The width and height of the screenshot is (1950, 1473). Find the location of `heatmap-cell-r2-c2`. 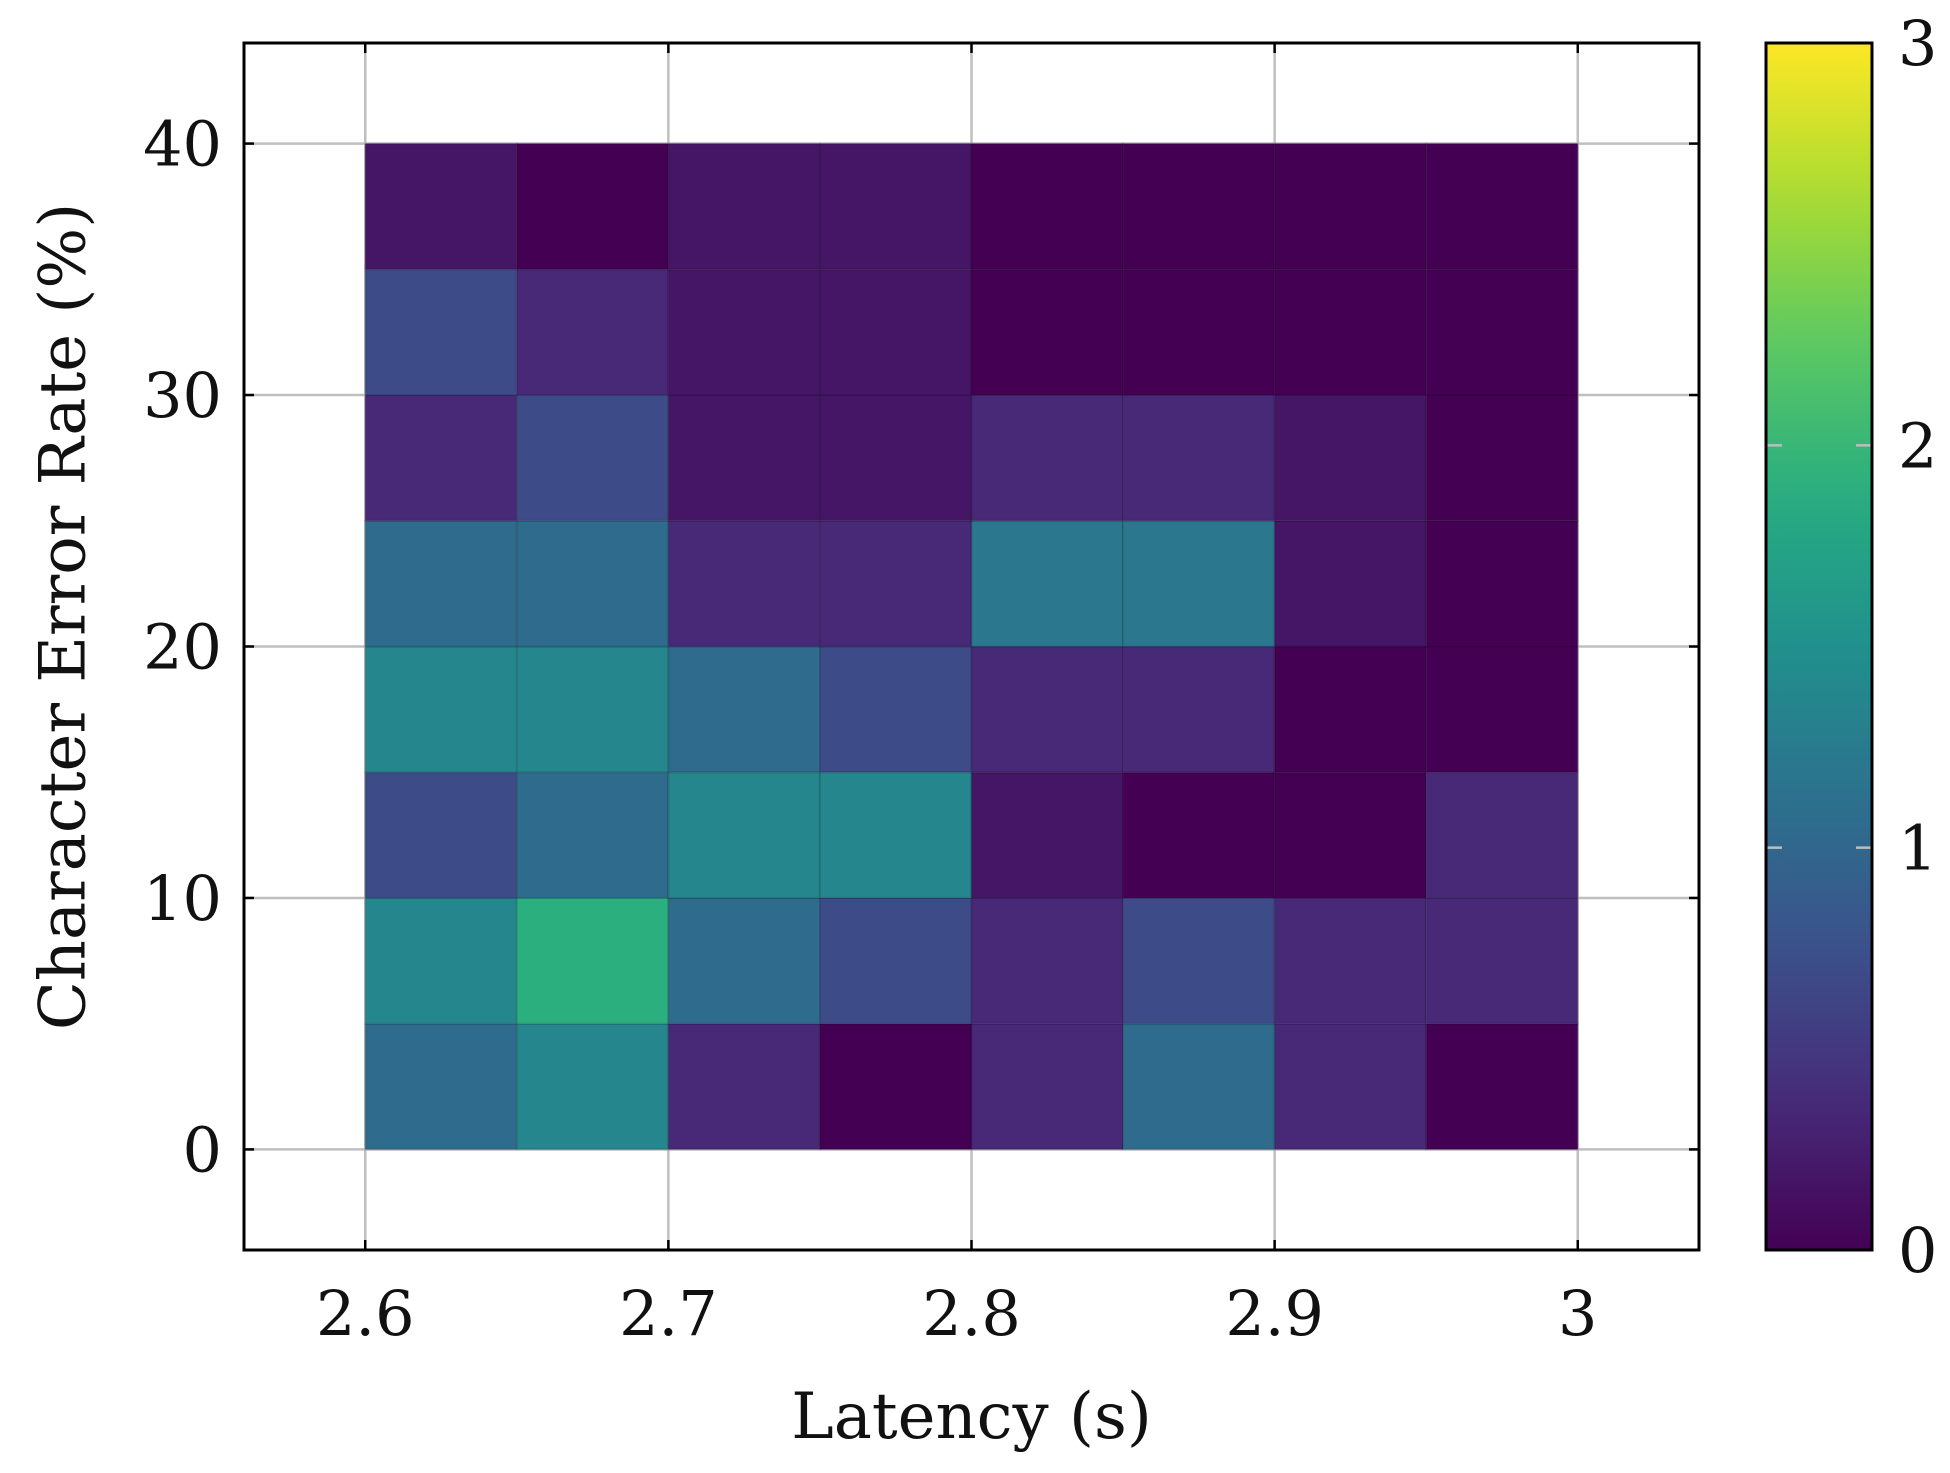

heatmap-cell-r2-c2 is located at coordinates (744, 835).